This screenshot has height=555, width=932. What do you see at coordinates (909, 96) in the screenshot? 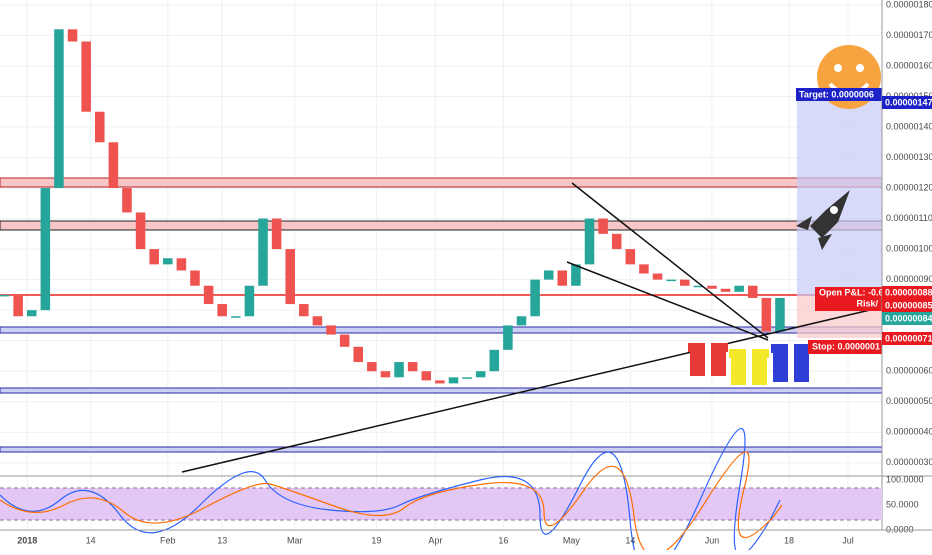
I see `y-tick-label: 0.00000150` at bounding box center [909, 96].